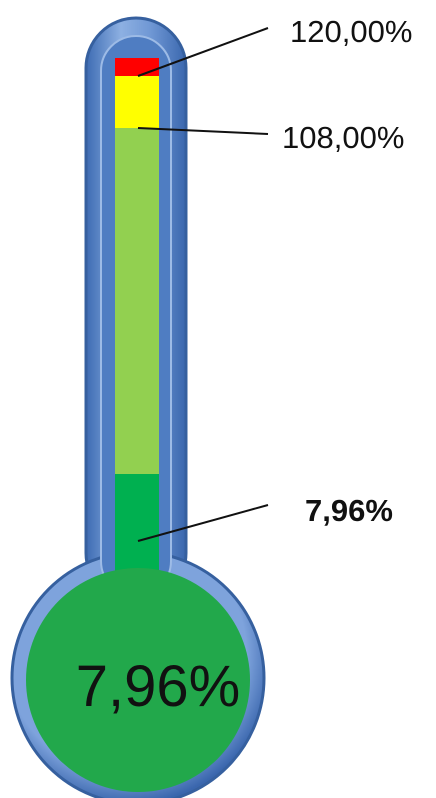 The image size is (436, 798). What do you see at coordinates (203, 131) in the screenshot?
I see `leader-line-threshold` at bounding box center [203, 131].